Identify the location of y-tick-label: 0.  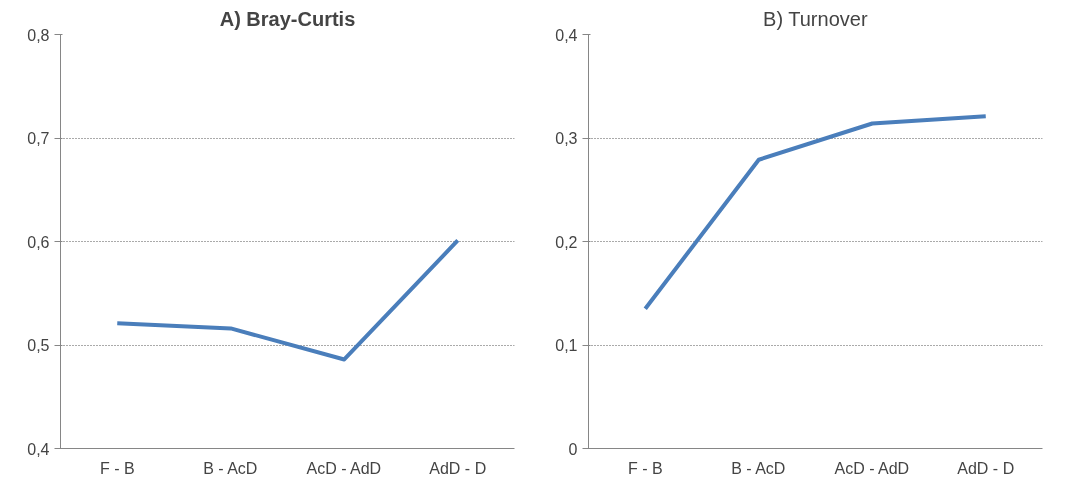
(573, 449).